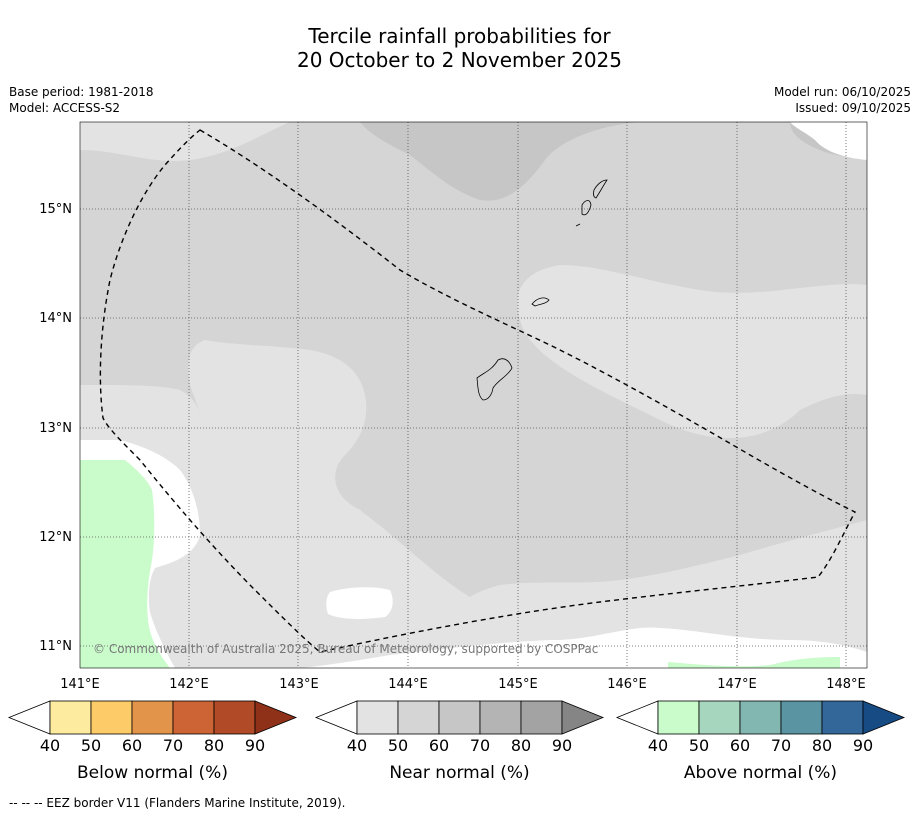 The width and height of the screenshot is (919, 816). I want to click on lat-label: 12°N, so click(55, 537).